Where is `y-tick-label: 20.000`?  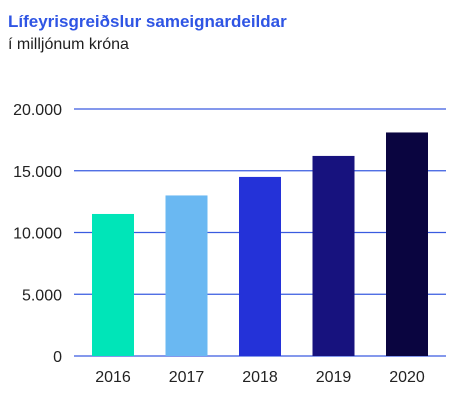
y-tick-label: 20.000 is located at coordinates (37, 110).